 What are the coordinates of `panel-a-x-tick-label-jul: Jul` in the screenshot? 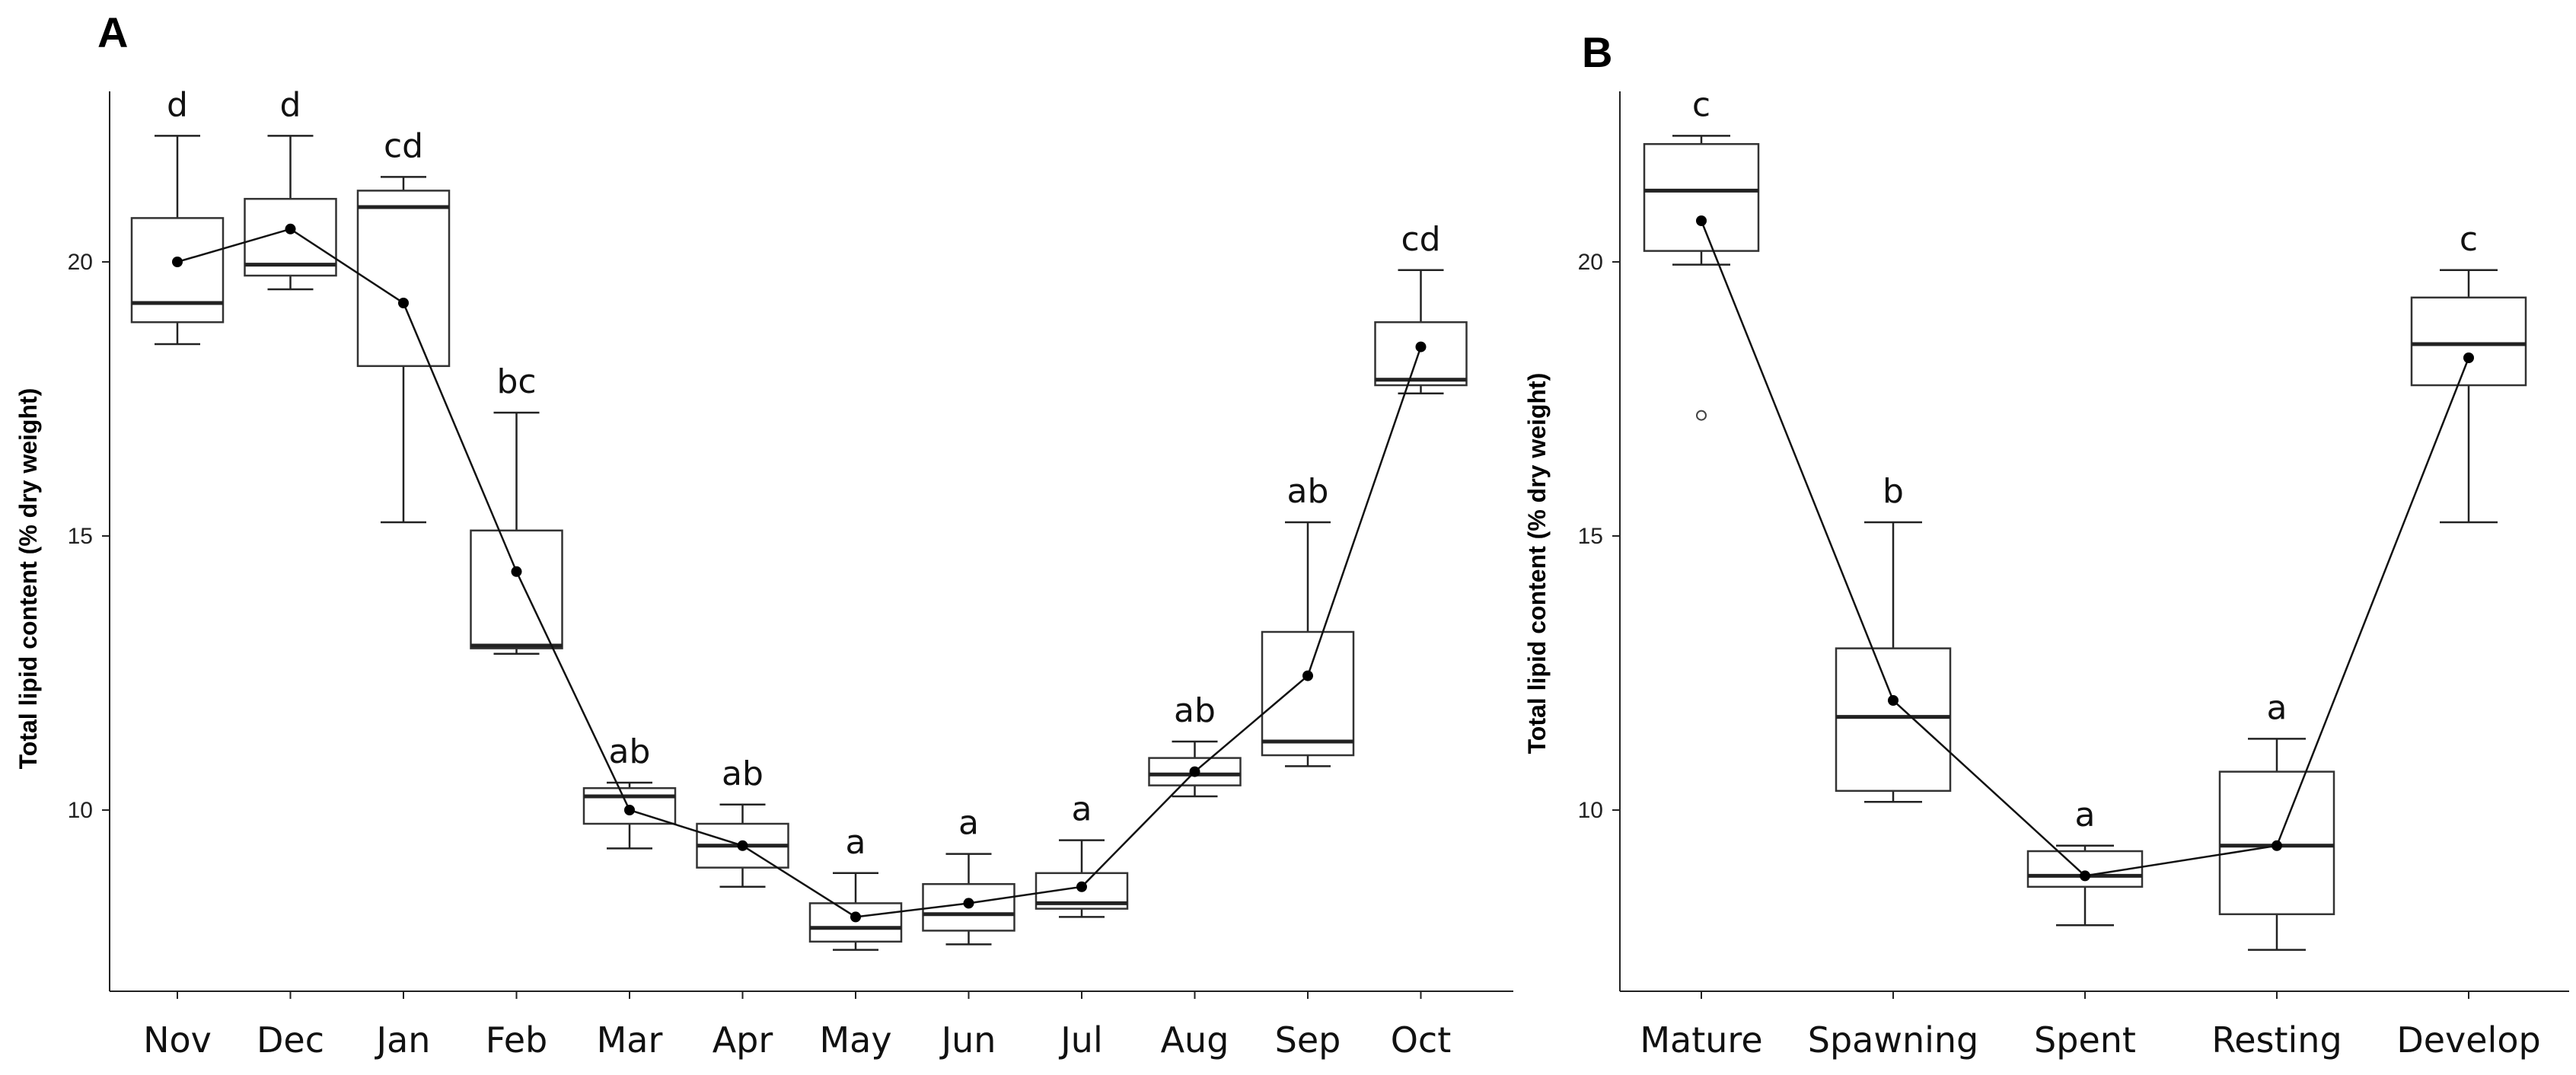 It's located at (1080, 1040).